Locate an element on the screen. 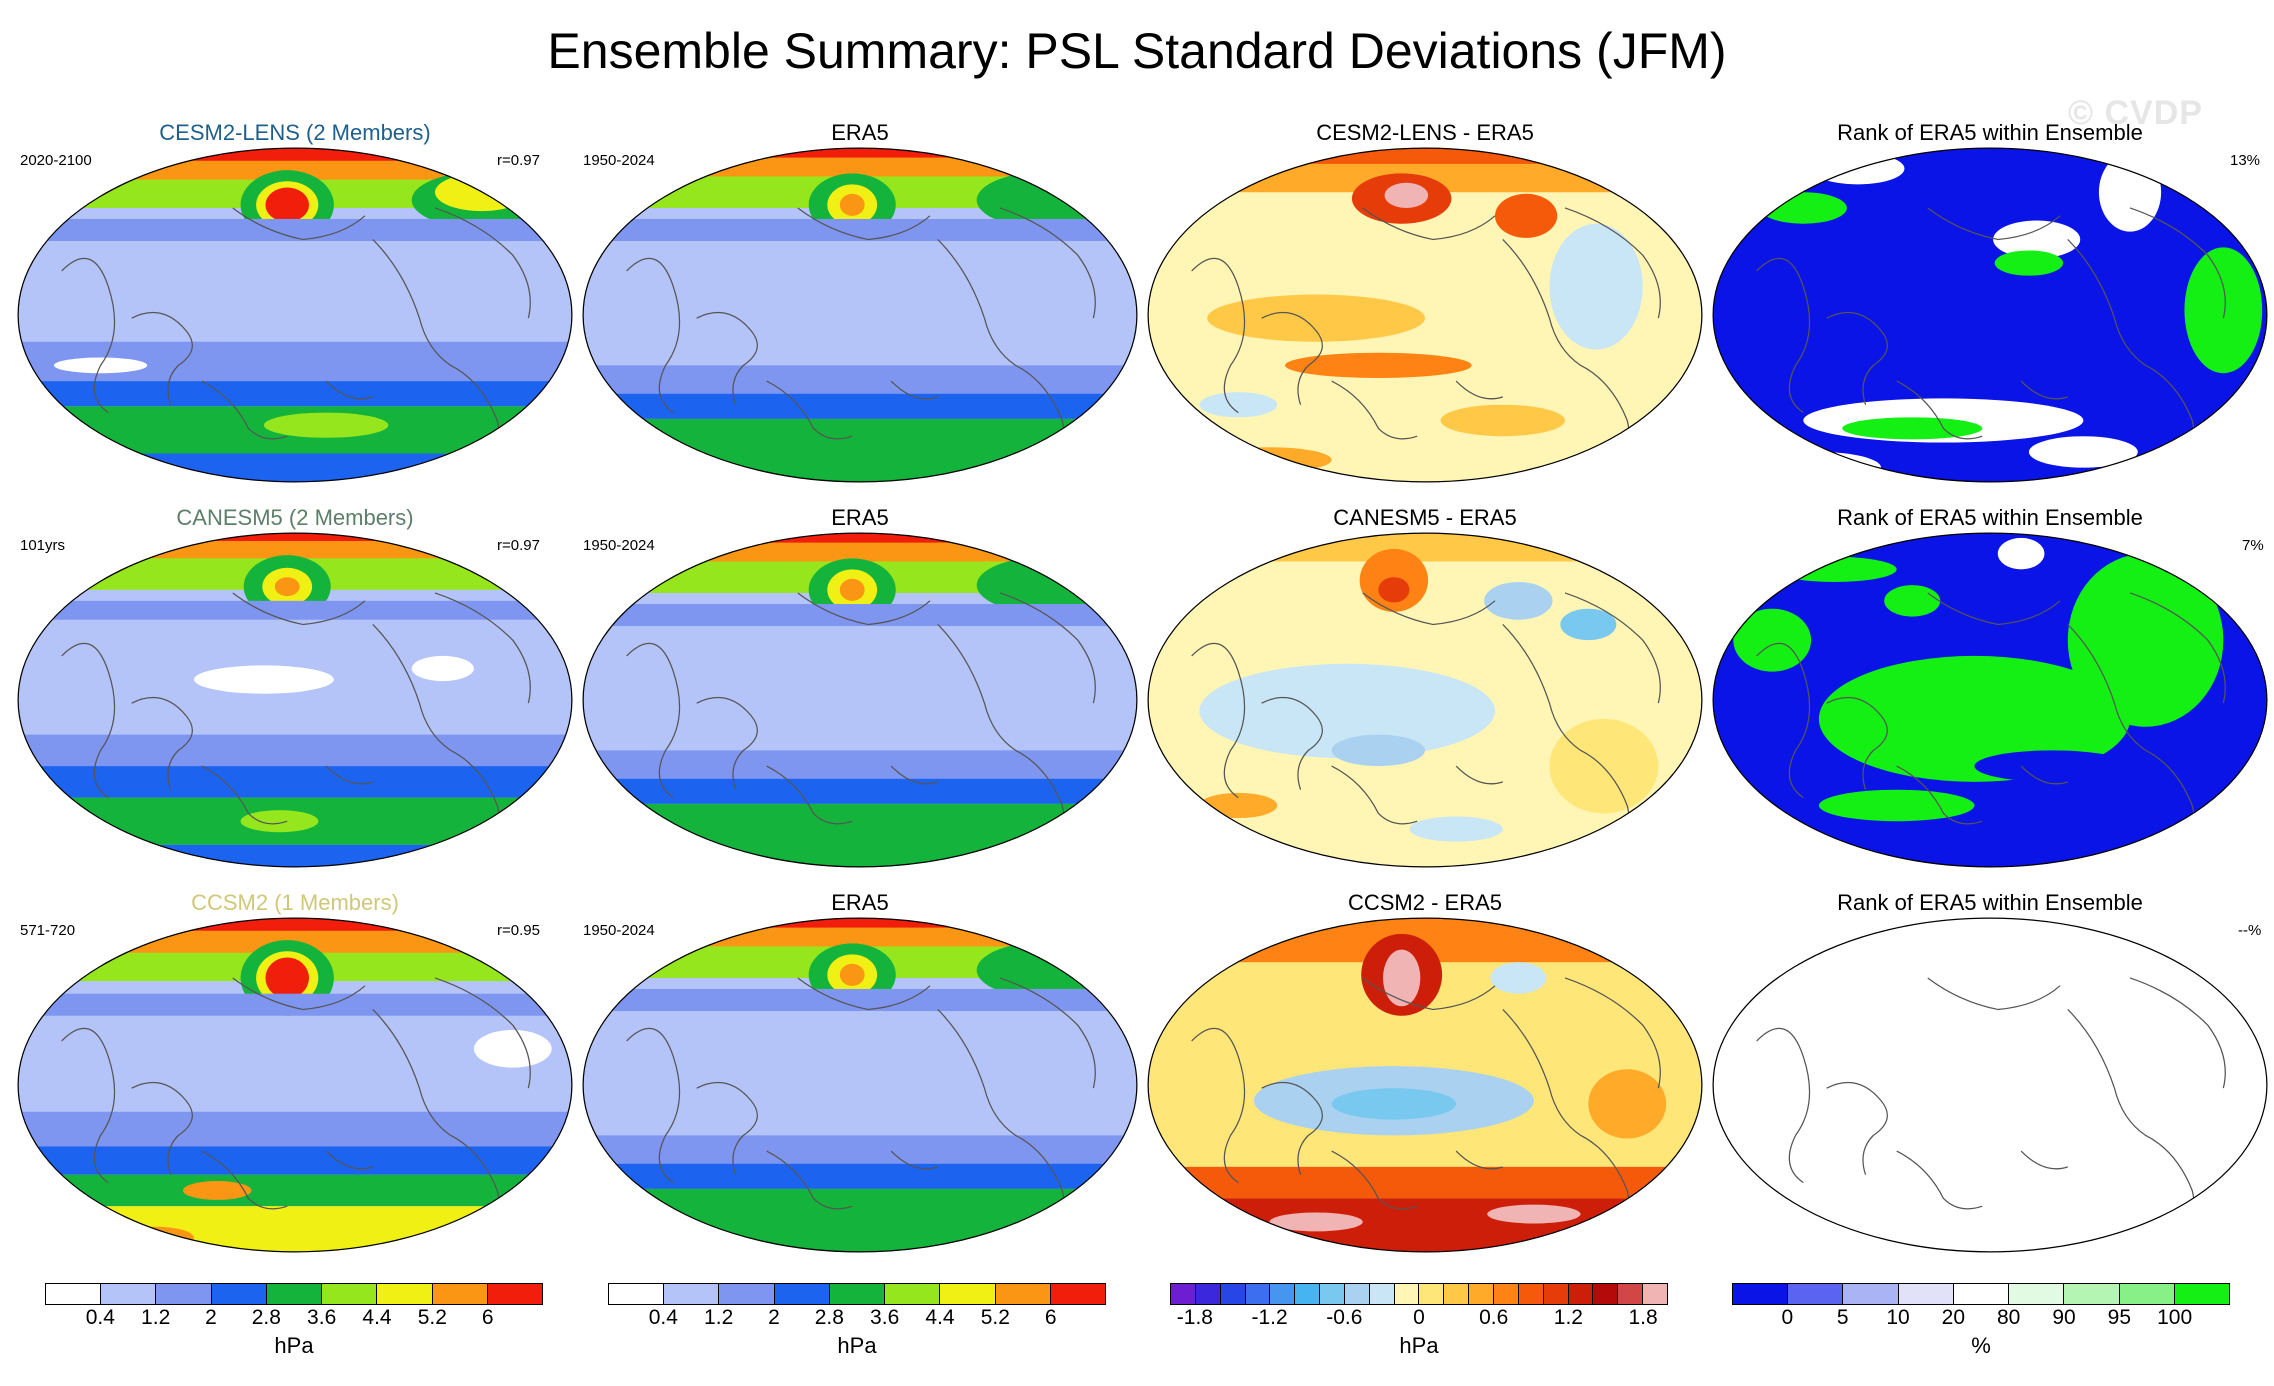 The width and height of the screenshot is (2274, 1386). model-period-row1: 2020-2100 is located at coordinates (56, 160).